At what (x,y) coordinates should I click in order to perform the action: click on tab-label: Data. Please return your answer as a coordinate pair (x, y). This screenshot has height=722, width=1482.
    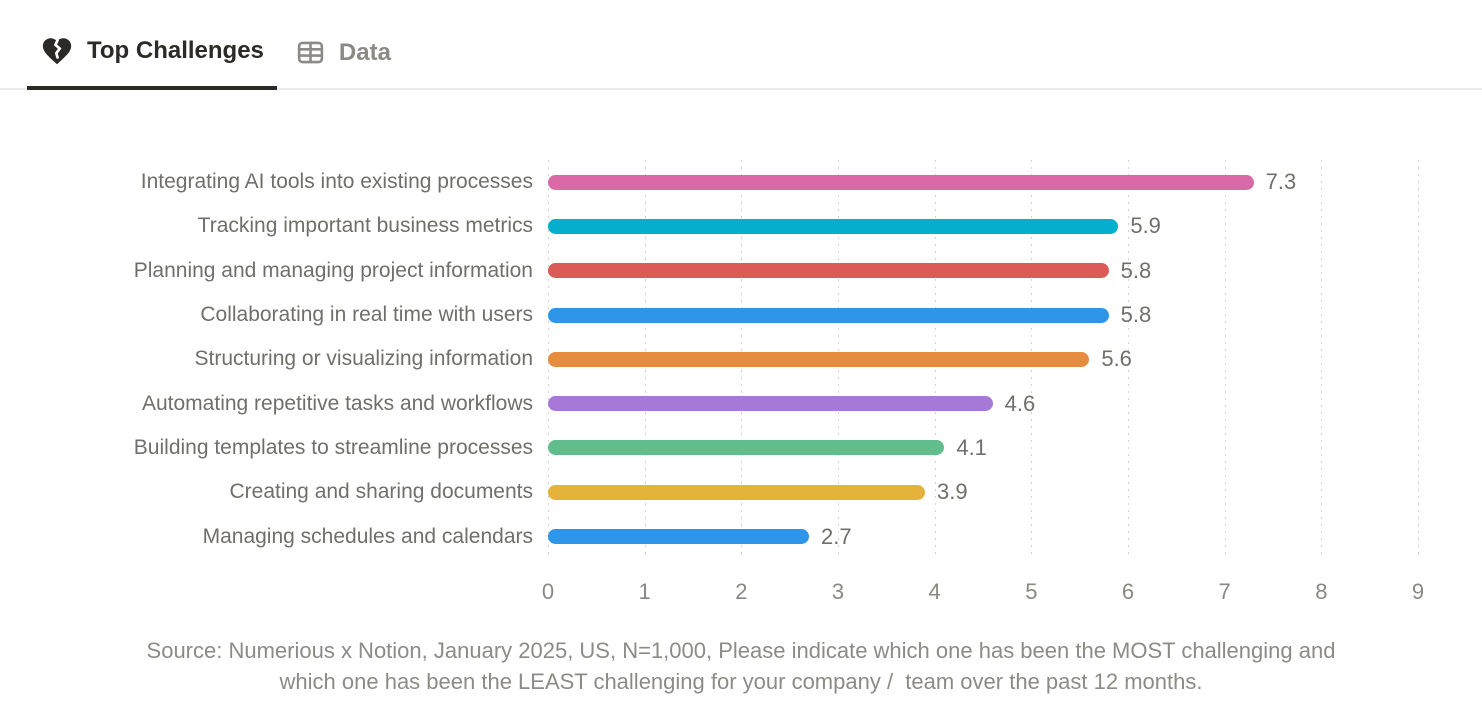
    Looking at the image, I should click on (364, 52).